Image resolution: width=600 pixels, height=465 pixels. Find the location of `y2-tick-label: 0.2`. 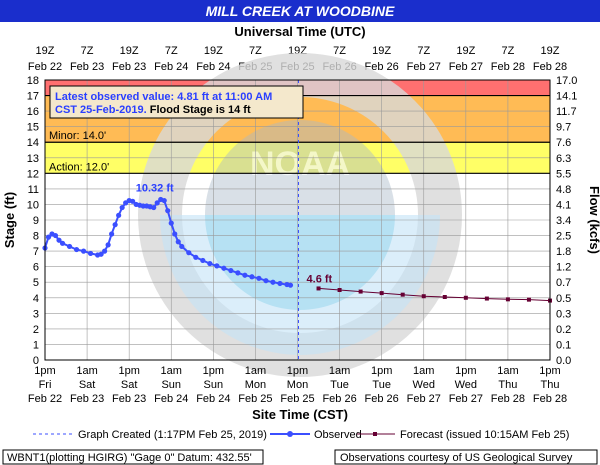

y2-tick-label: 0.2 is located at coordinates (563, 330).